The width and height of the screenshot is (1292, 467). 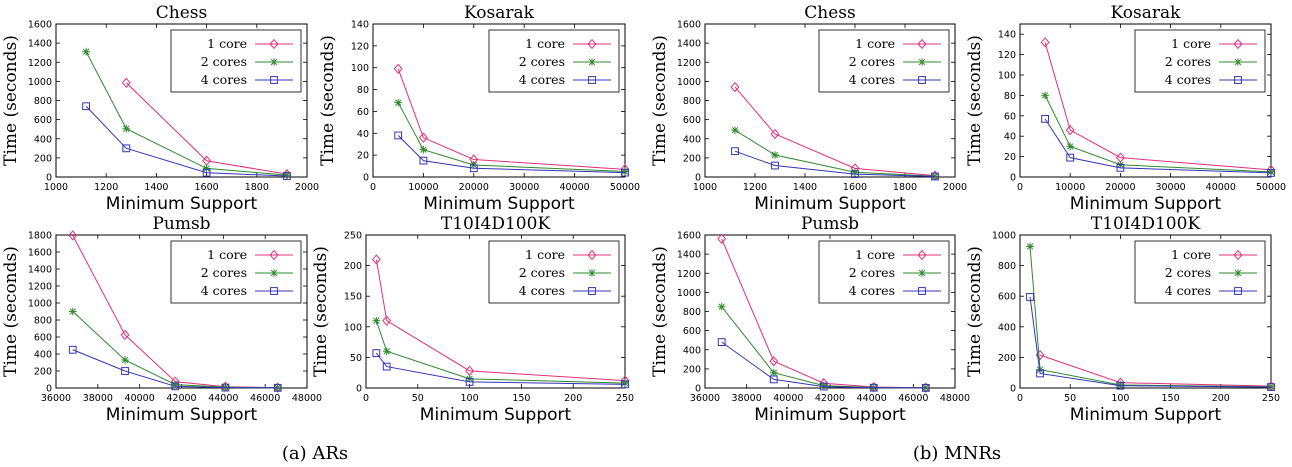 I want to click on x-tick-label: 10000, so click(x=423, y=187).